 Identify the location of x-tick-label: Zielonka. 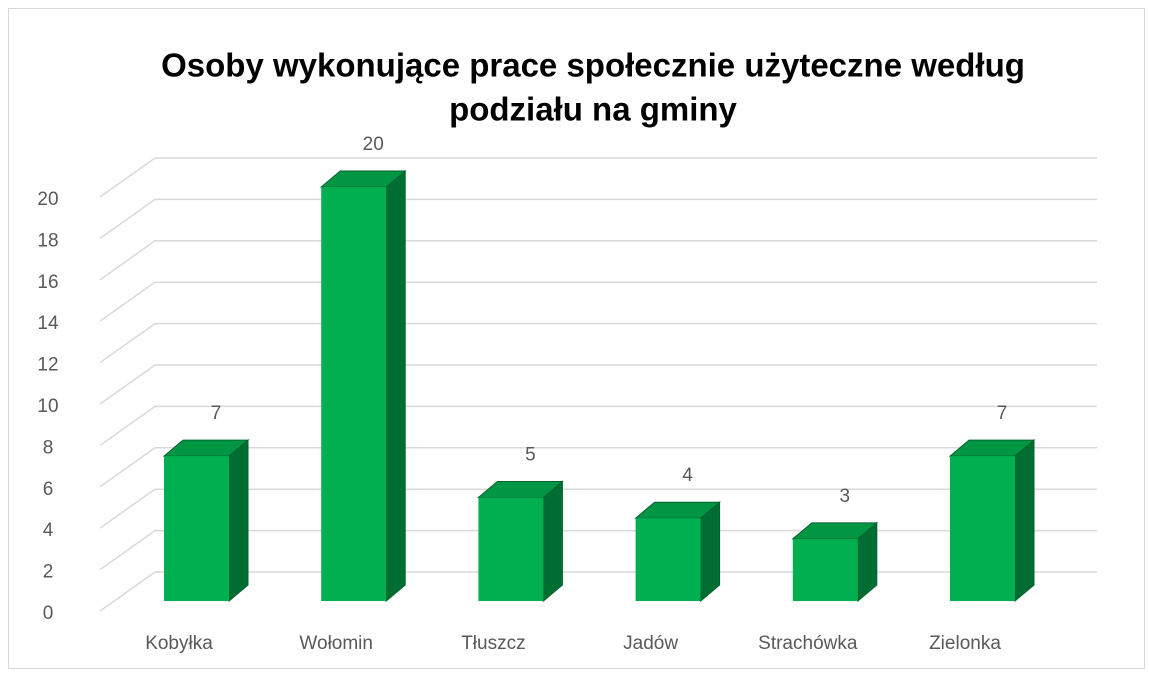
(965, 643).